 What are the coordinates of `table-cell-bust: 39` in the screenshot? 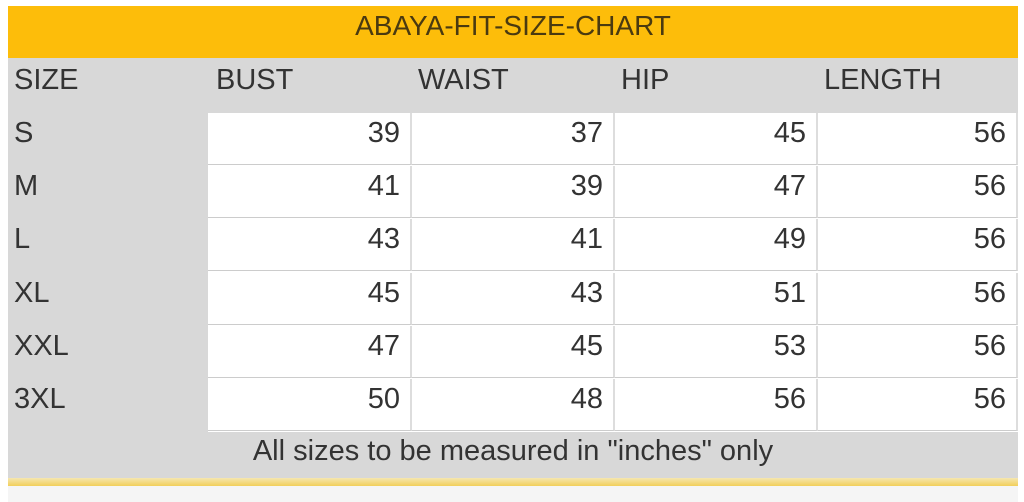 It's located at (310, 139).